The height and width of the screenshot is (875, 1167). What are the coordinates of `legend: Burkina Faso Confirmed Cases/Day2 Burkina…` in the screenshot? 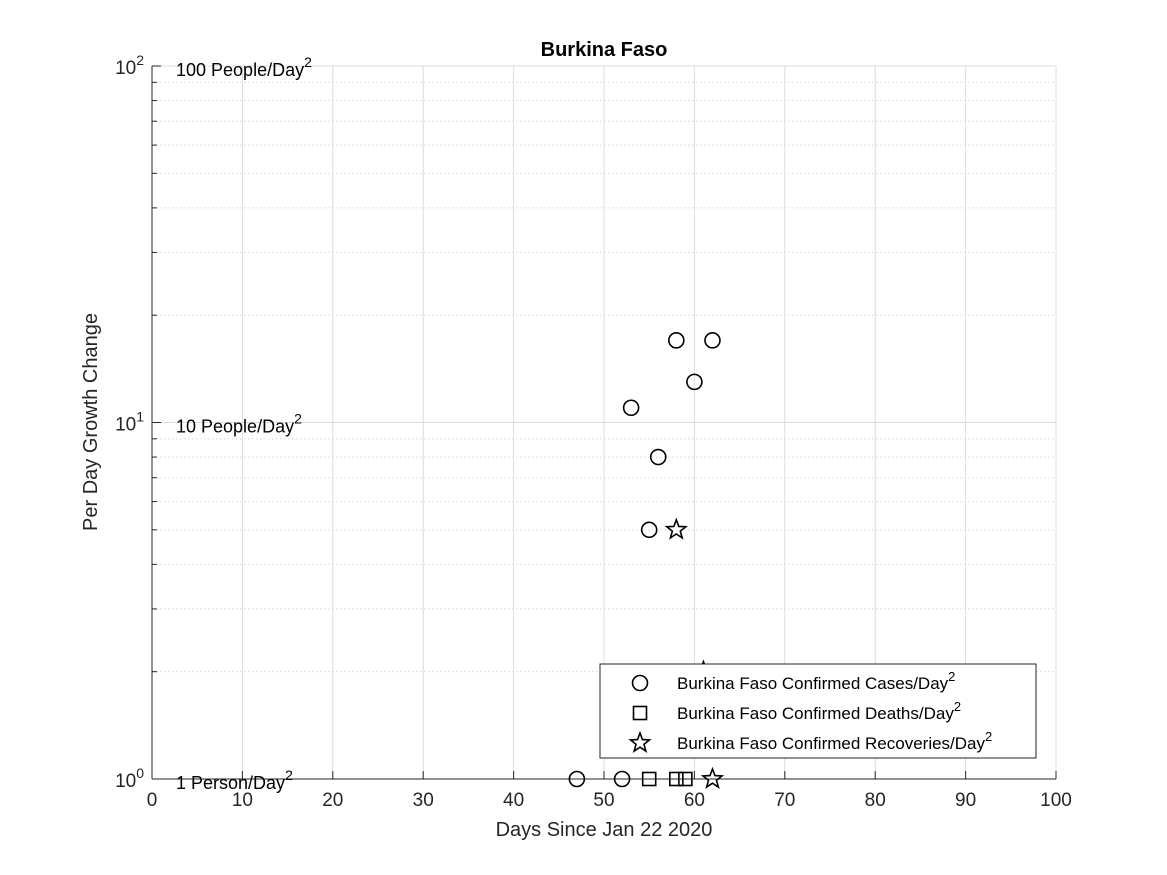 It's located at (818, 711).